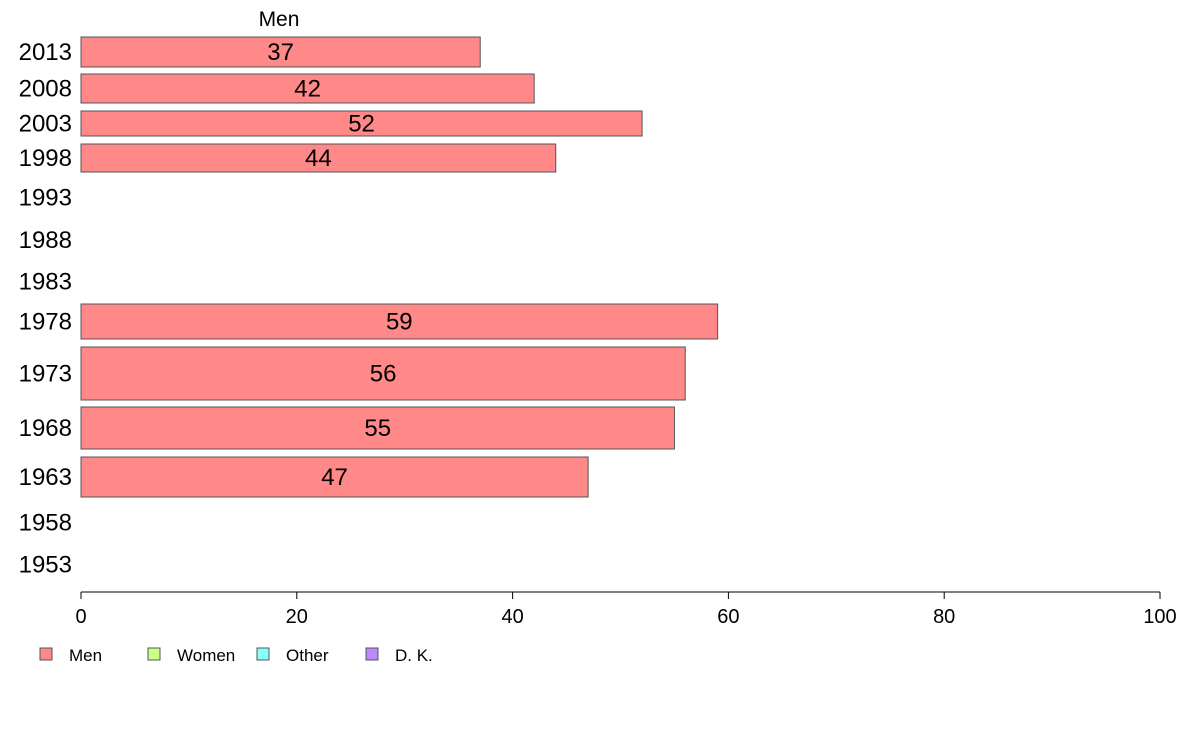 This screenshot has width=1188, height=736. What do you see at coordinates (372, 654) in the screenshot?
I see `legend-swatch-d-k` at bounding box center [372, 654].